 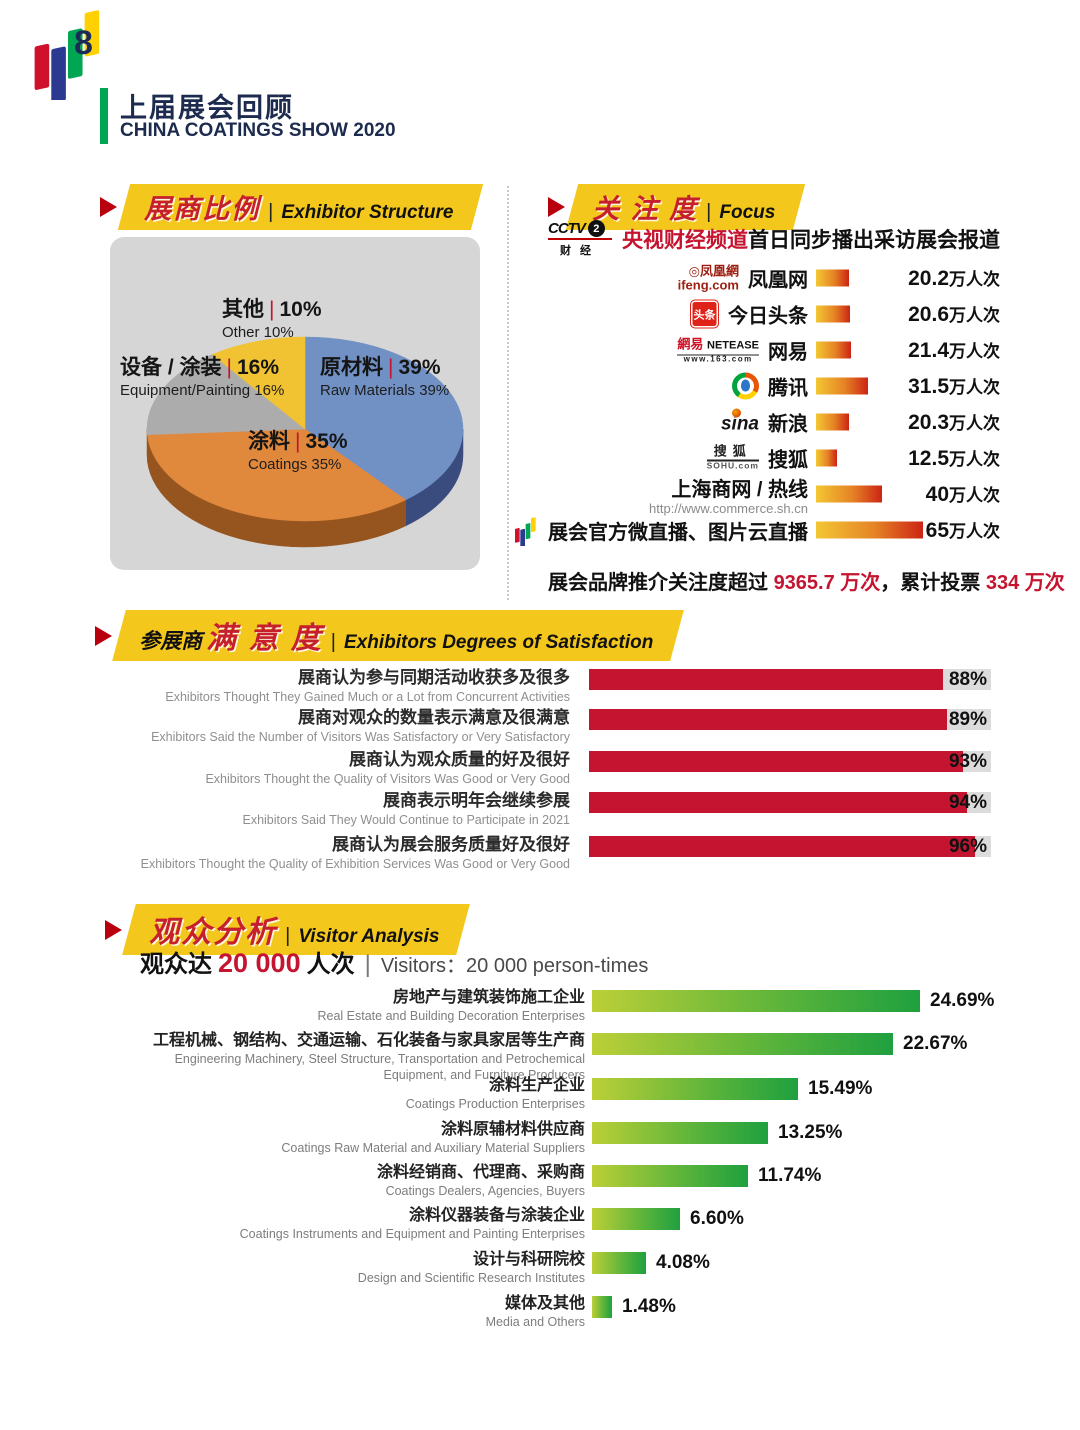 I want to click on media-value: 40万人次, so click(x=963, y=494).